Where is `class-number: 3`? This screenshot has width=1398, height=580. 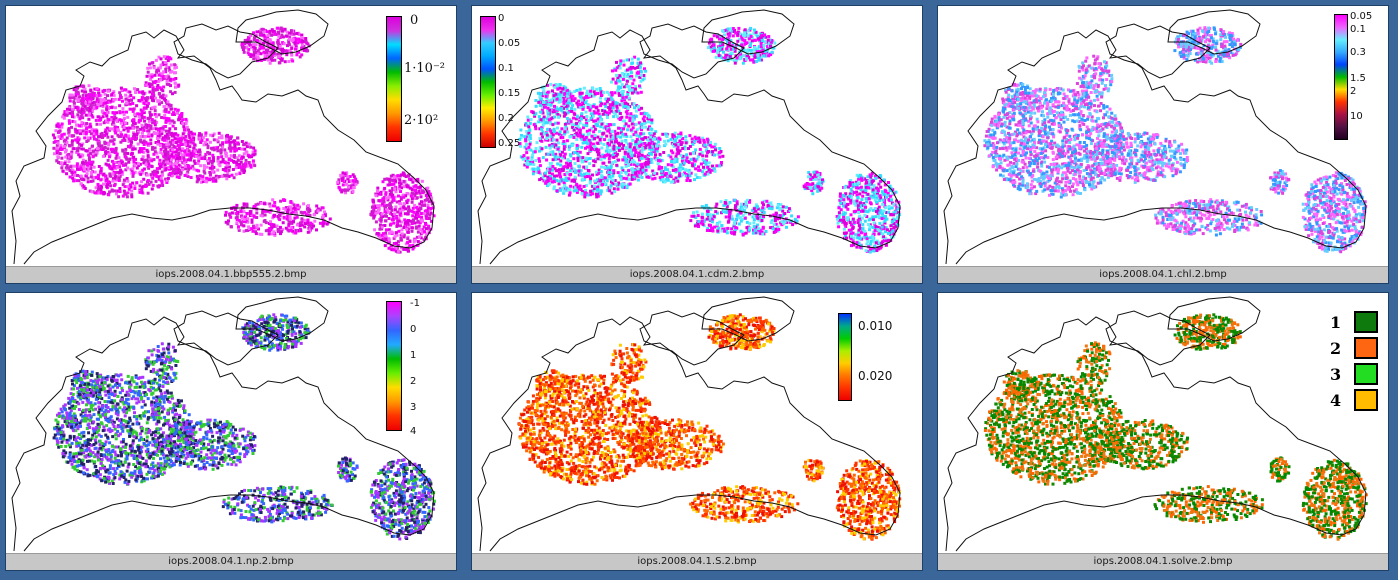 class-number: 3 is located at coordinates (1336, 374).